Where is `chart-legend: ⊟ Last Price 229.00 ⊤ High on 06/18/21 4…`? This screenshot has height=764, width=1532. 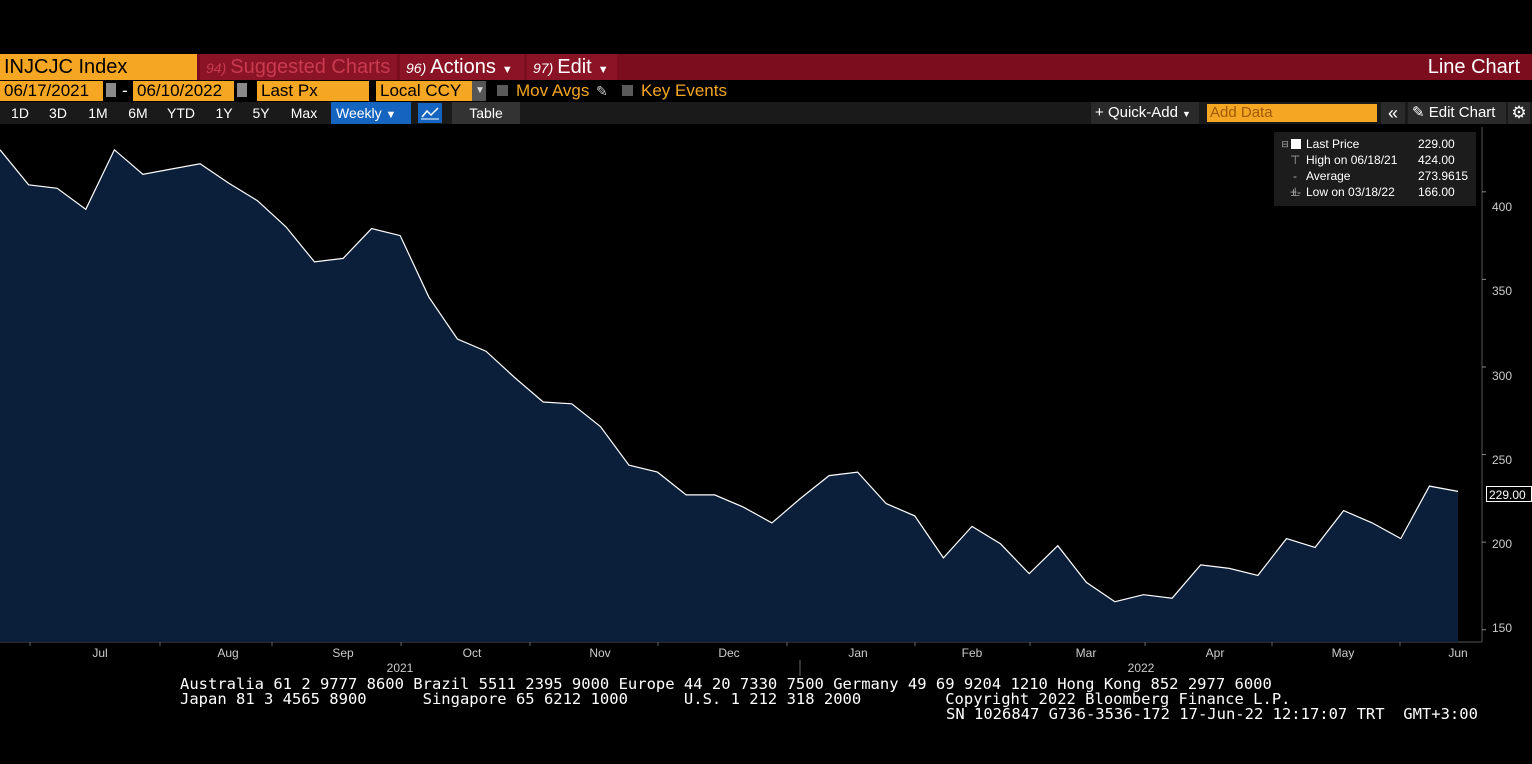
chart-legend: ⊟ Last Price 229.00 ⊤ High on 06/18/21 4… is located at coordinates (1375, 169).